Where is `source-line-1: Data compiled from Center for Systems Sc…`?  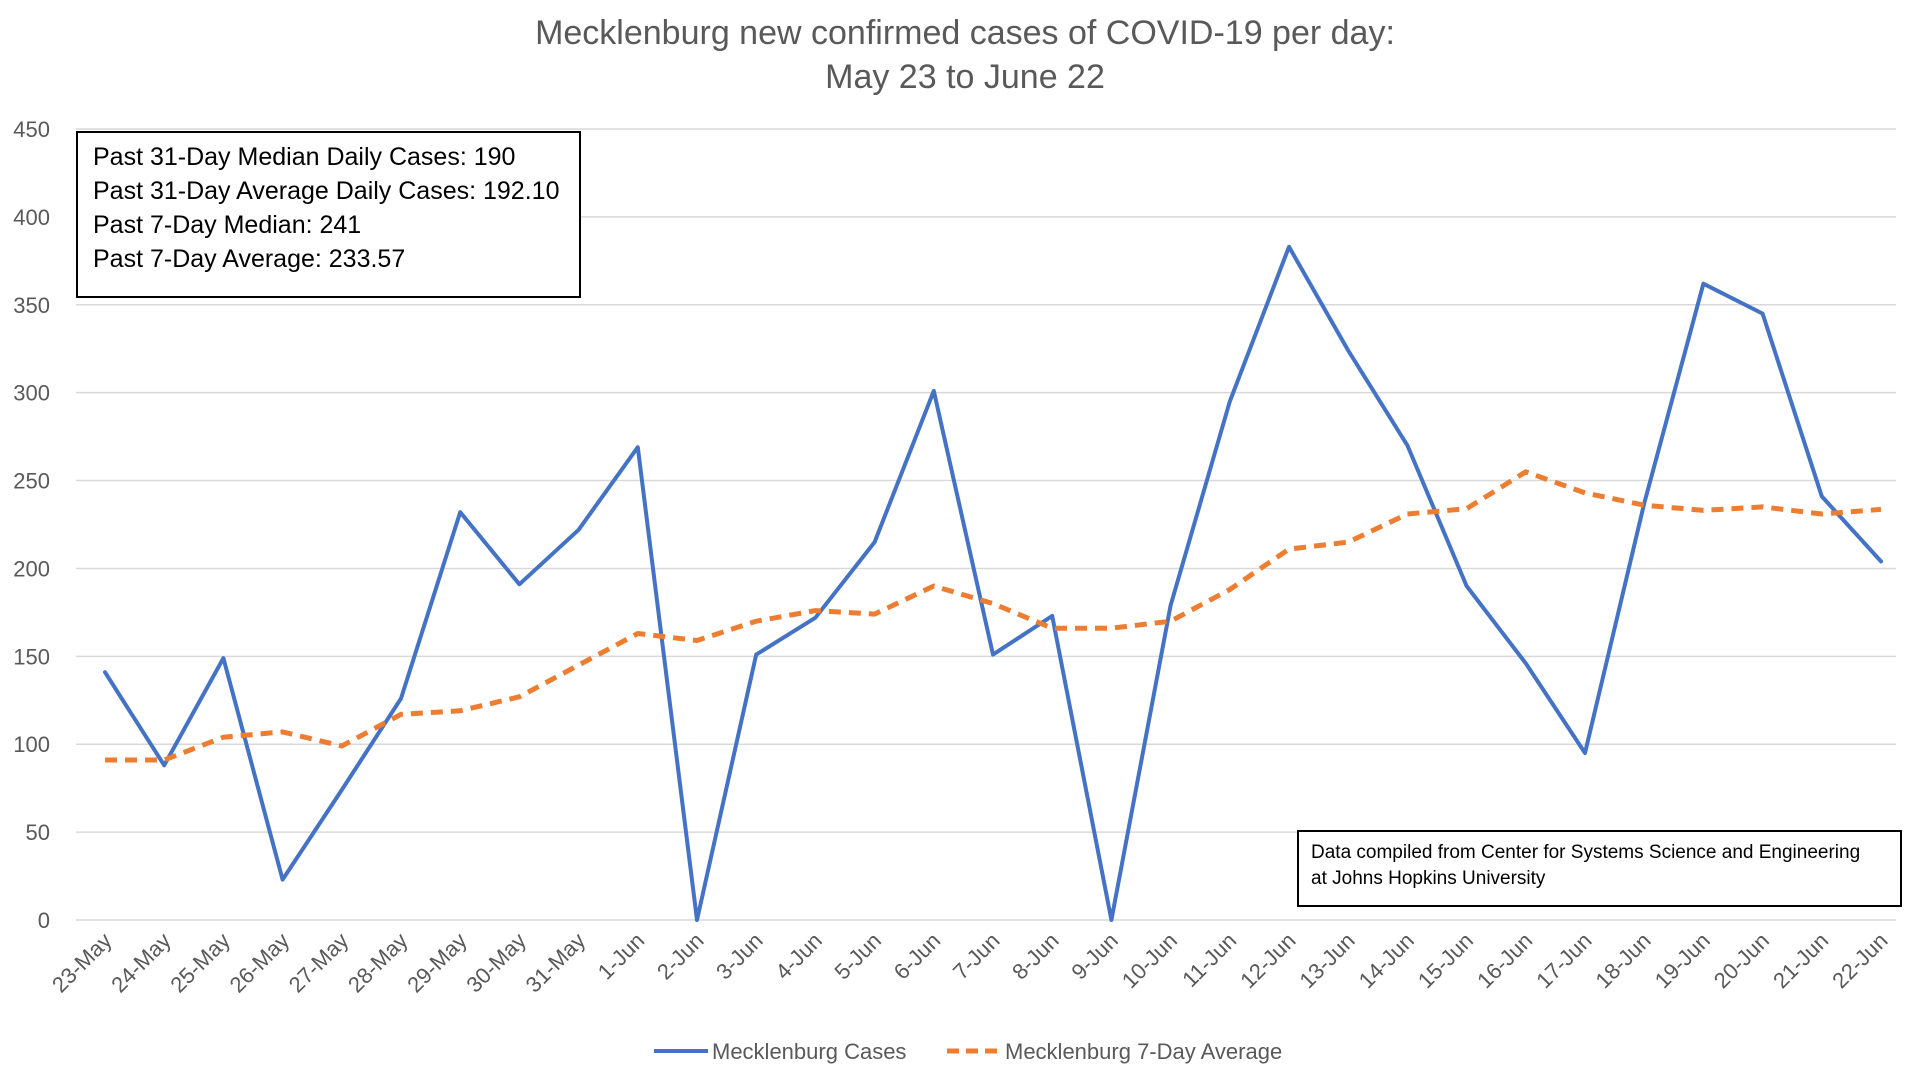
source-line-1: Data compiled from Center for Systems Sc… is located at coordinates (1585, 852).